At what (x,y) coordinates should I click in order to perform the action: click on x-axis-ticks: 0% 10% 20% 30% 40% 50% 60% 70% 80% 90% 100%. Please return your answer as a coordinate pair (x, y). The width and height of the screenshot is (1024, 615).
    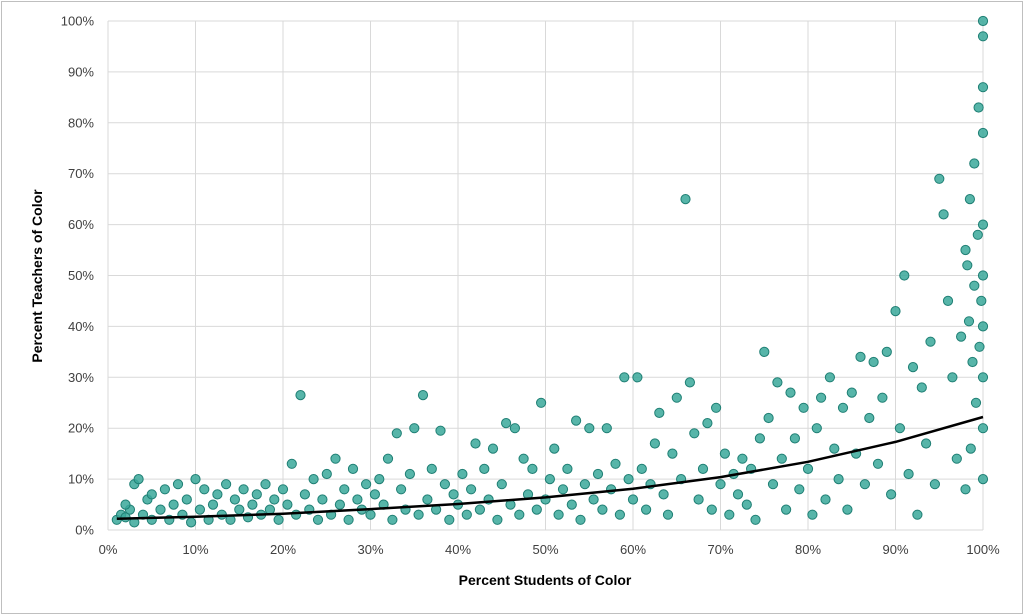
    Looking at the image, I should click on (549, 549).